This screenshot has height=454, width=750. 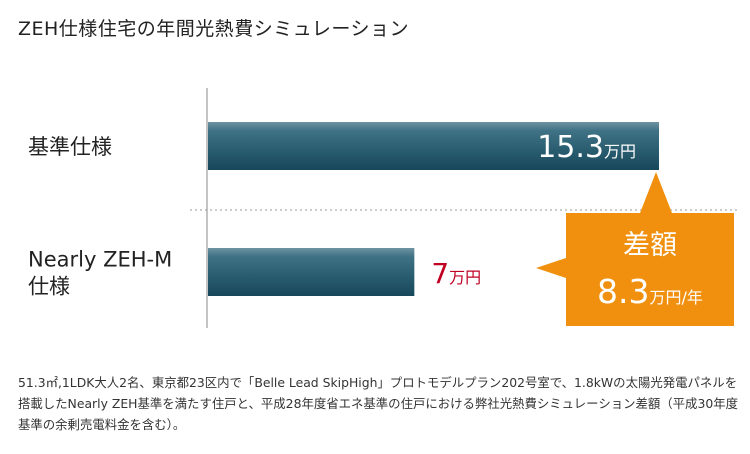 I want to click on category-label-1: 基準仕様, so click(x=70, y=147).